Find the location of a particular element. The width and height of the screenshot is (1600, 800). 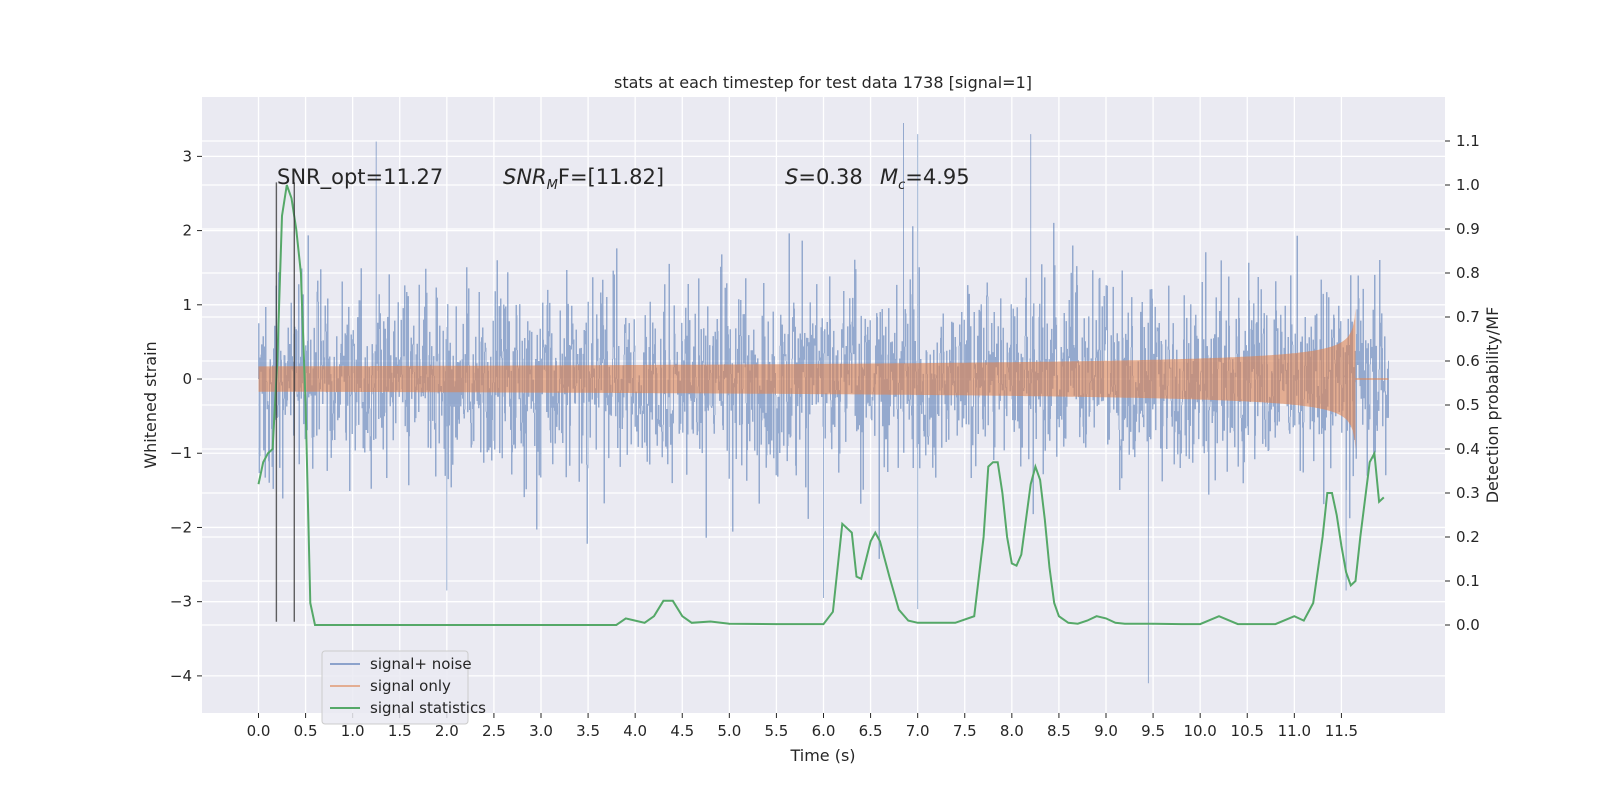

y-right-tick-label-9: 0.9 is located at coordinates (1468, 229).